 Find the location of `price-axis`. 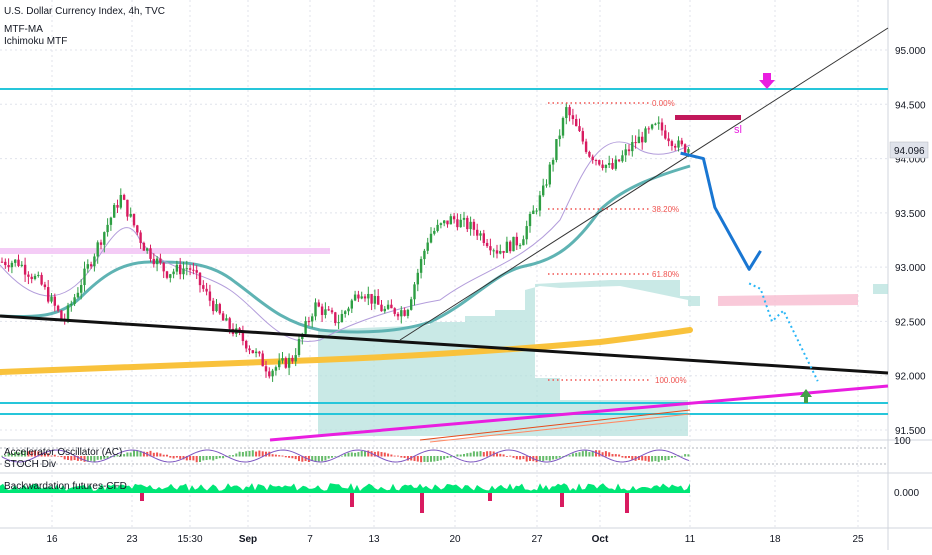

price-axis is located at coordinates (910, 275).